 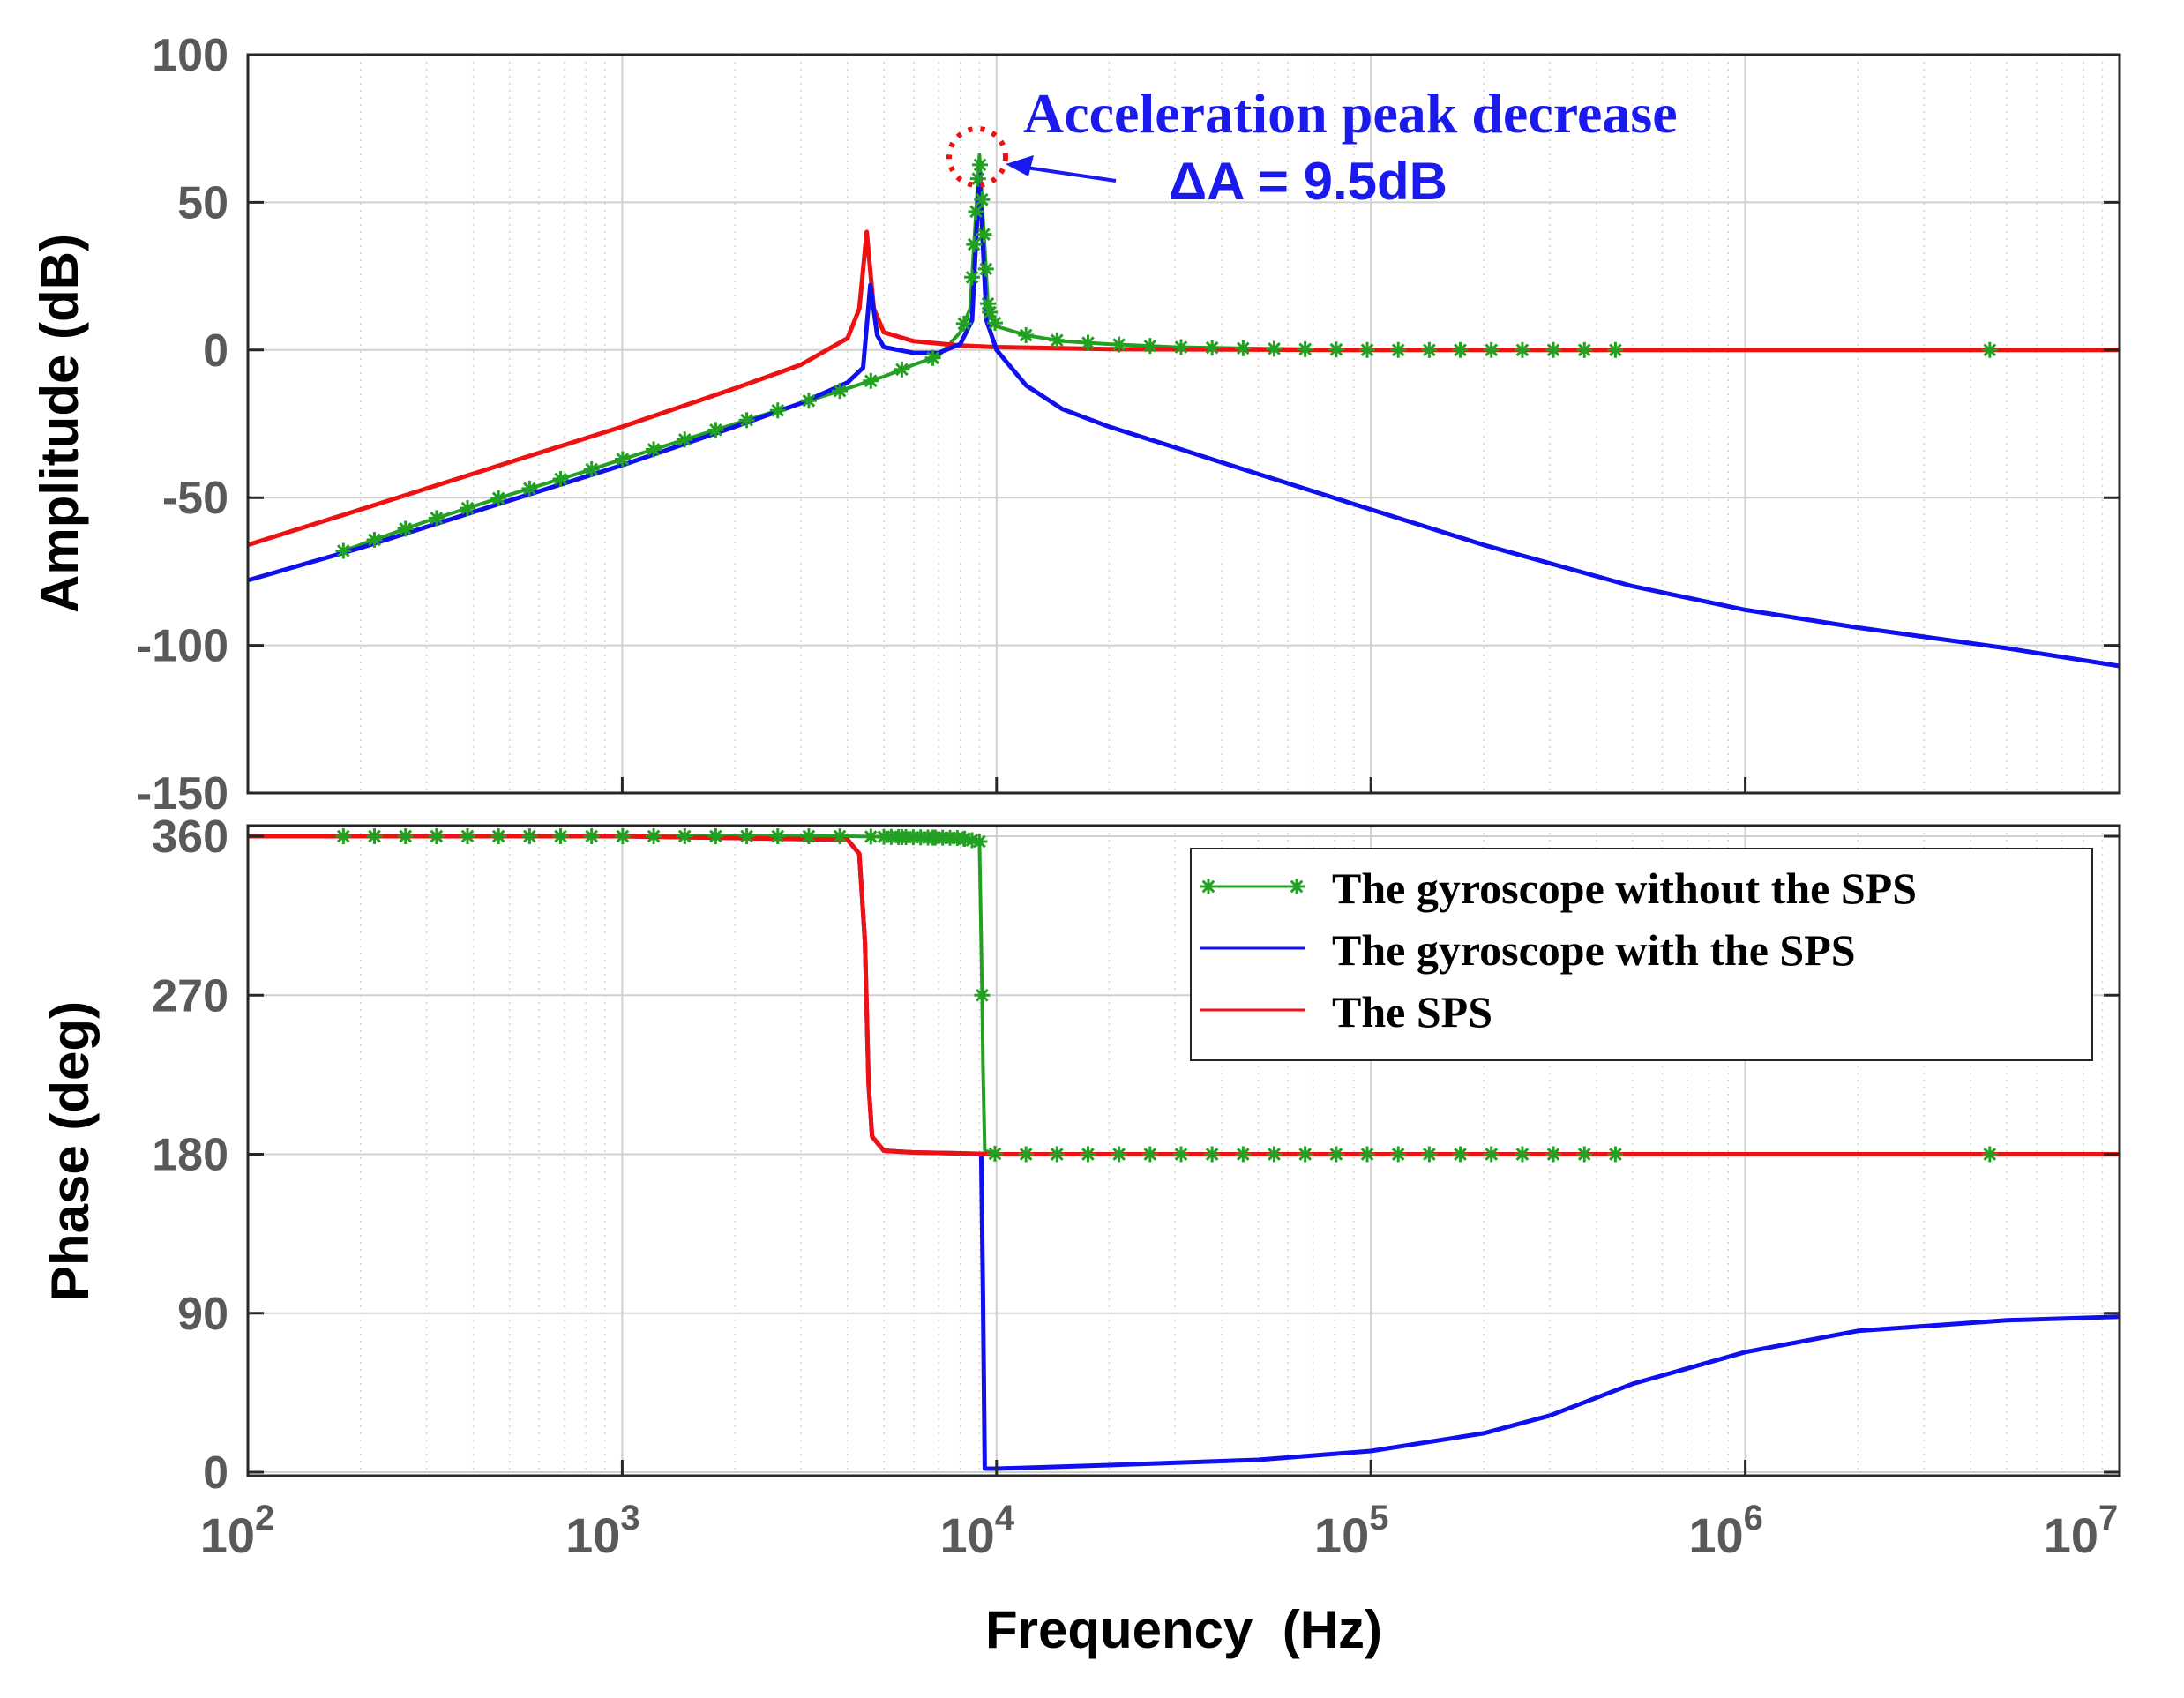 I want to click on legend-marker-right-stroke, so click(x=1297, y=887).